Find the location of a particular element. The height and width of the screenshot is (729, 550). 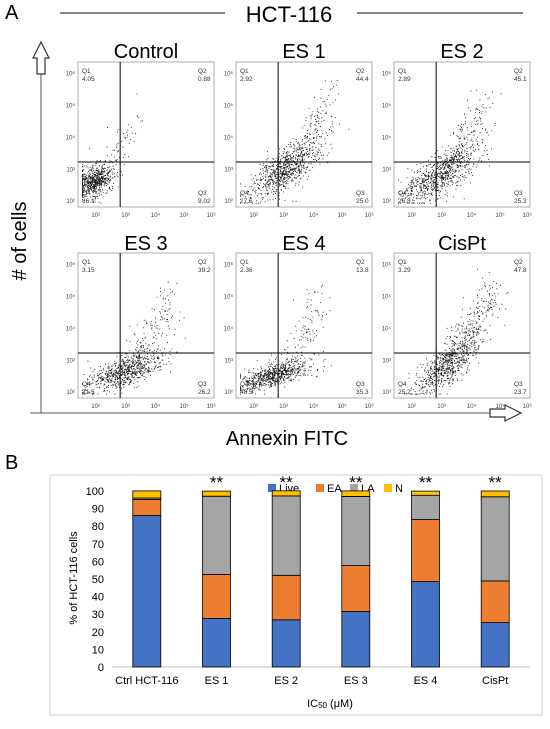

quadrant-label-q2: Q2 is located at coordinates (202, 71).